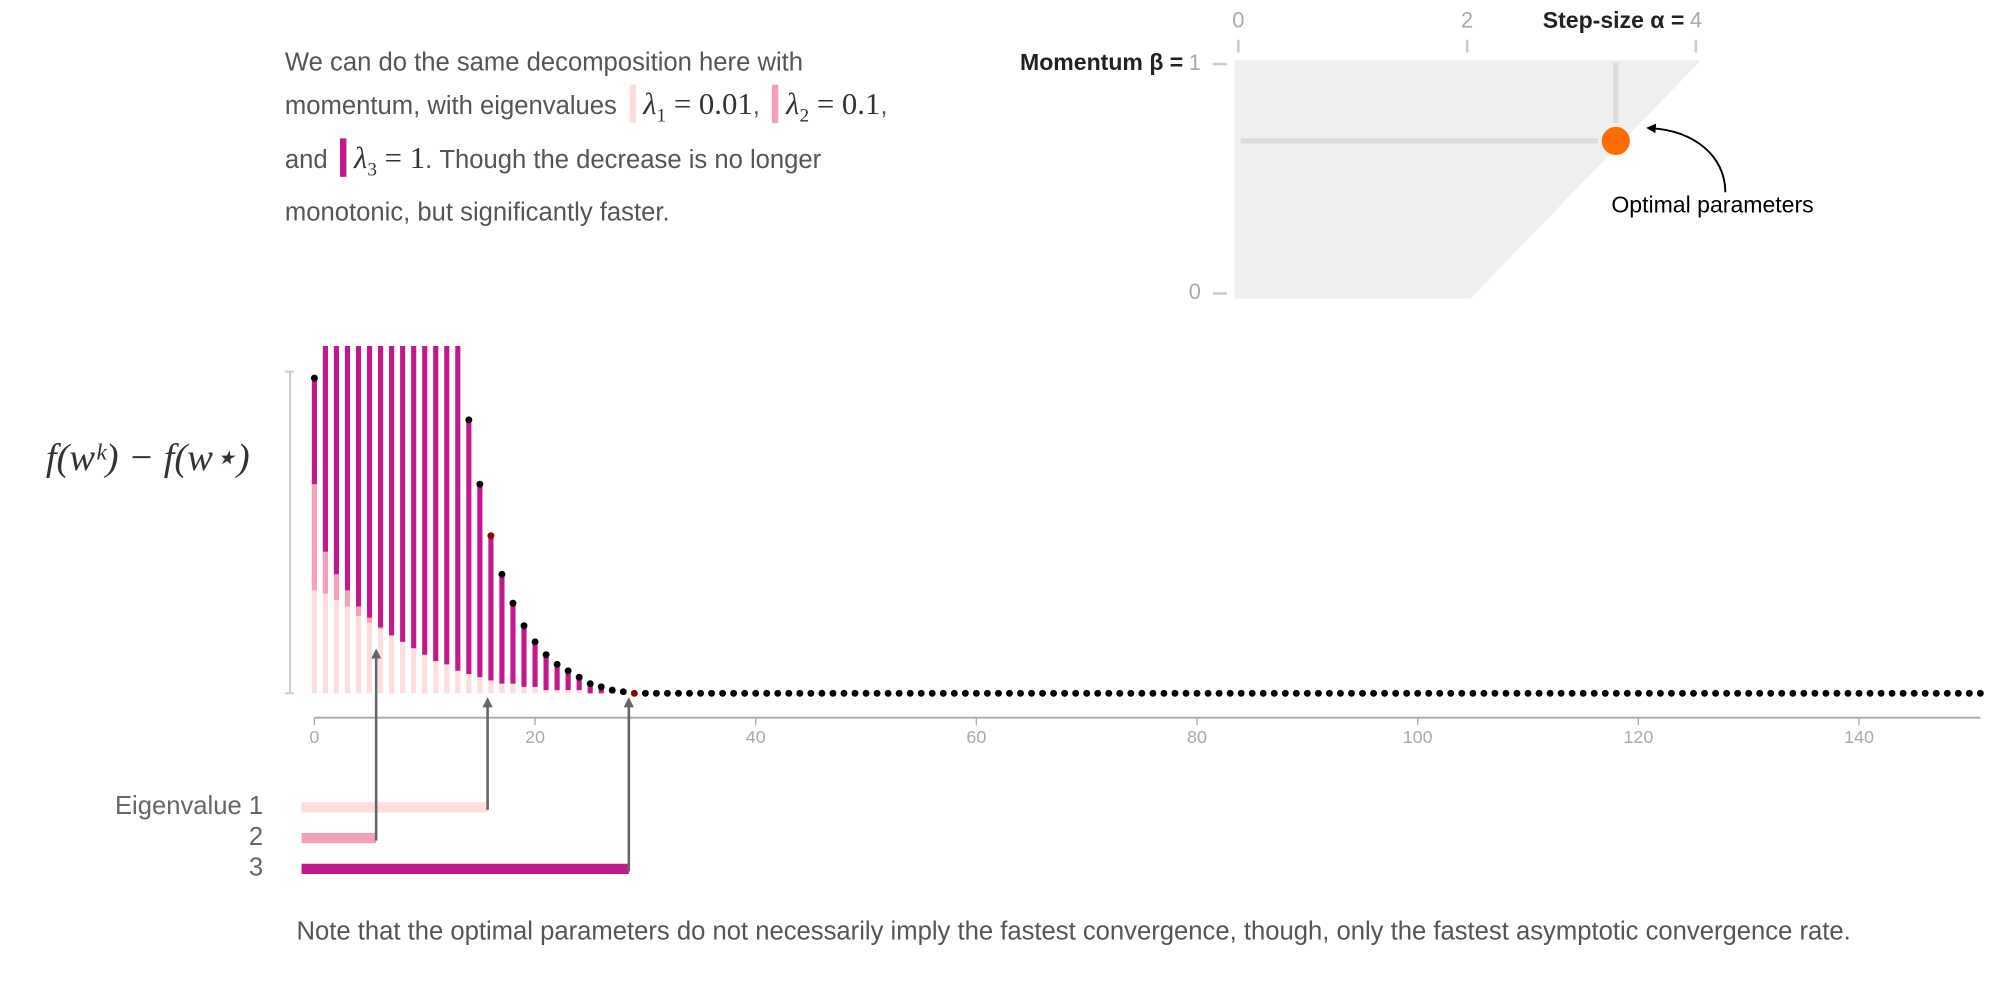  Describe the element at coordinates (756, 737) in the screenshot. I see `x-tick-label: 40` at that location.